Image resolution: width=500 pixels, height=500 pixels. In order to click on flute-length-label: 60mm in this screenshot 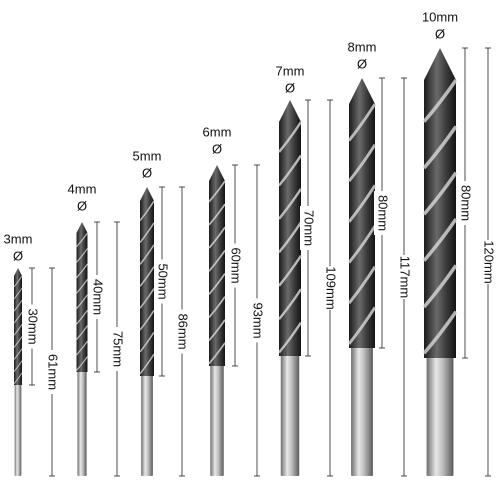, I will do `click(236, 265)`.